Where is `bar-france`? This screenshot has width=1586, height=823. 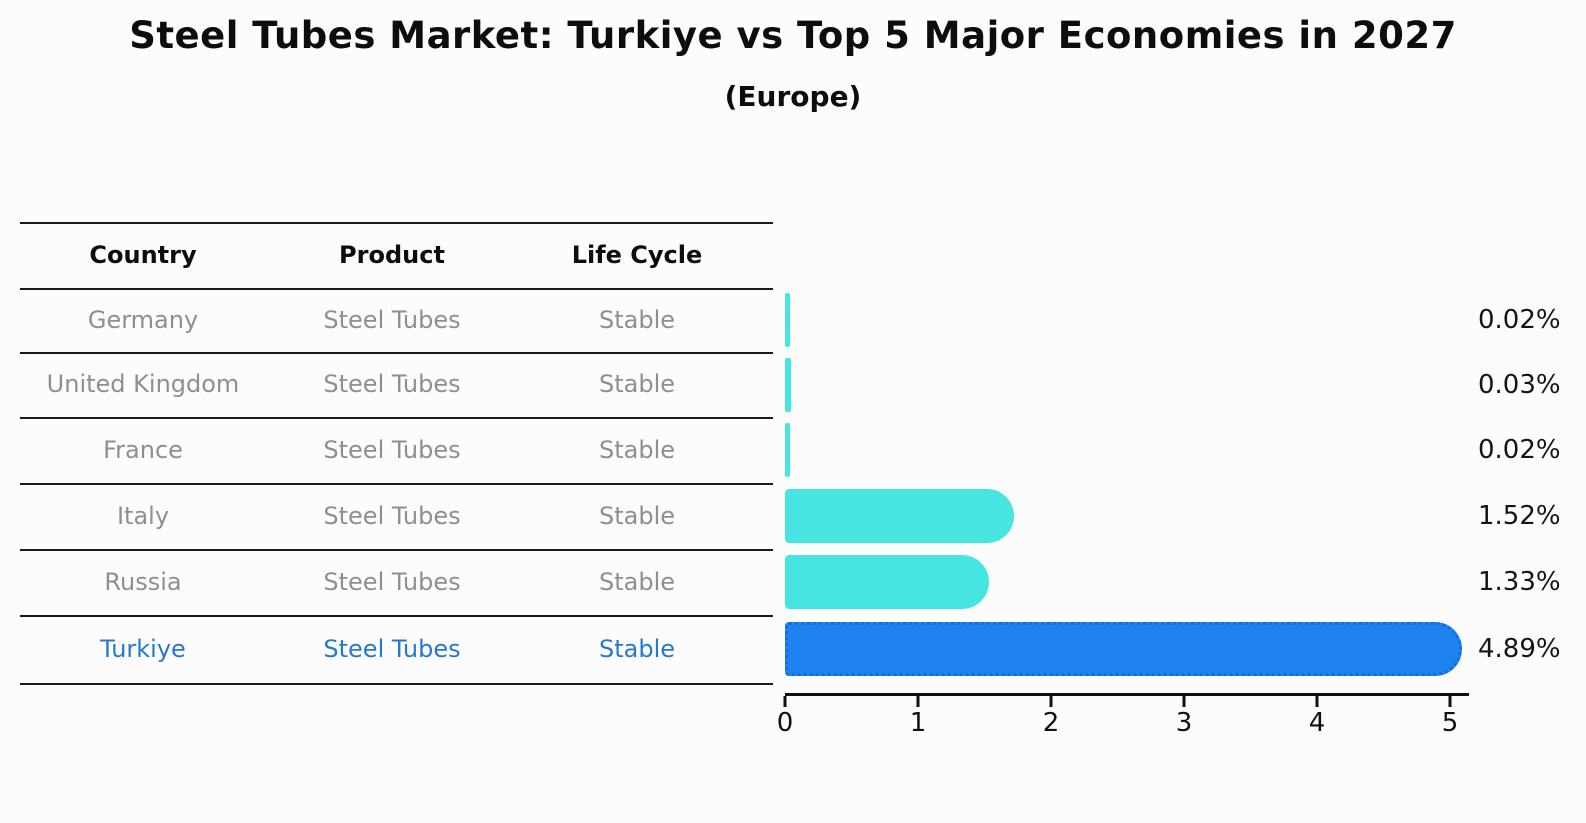
bar-france is located at coordinates (787, 450).